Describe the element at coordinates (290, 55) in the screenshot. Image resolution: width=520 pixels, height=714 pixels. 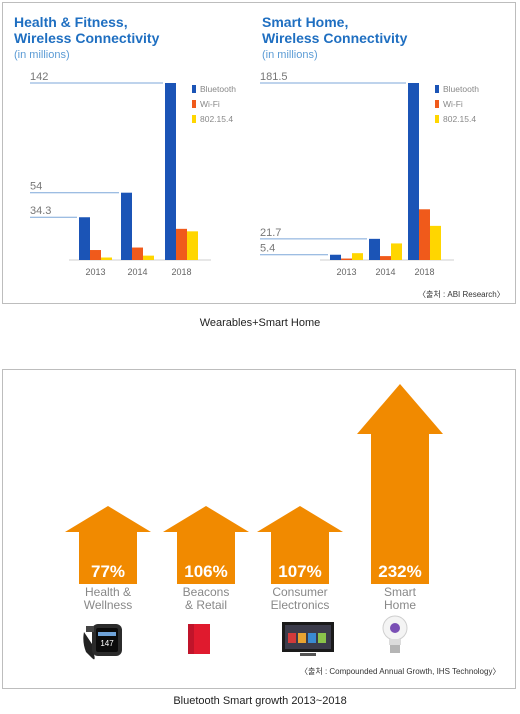
I see `chart2-subtitle: (in millions)` at that location.